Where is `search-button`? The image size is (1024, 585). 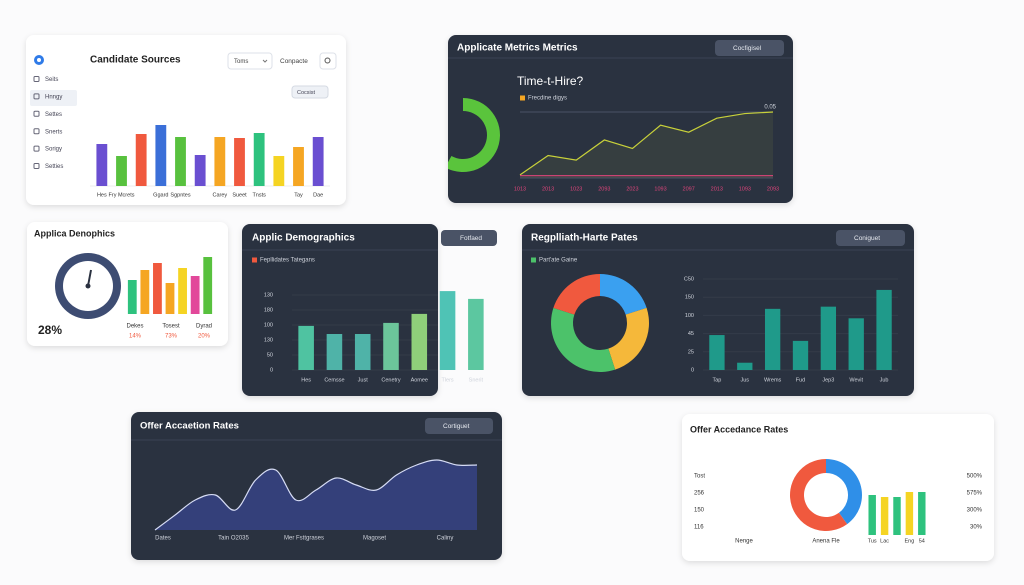
search-button is located at coordinates (328, 61).